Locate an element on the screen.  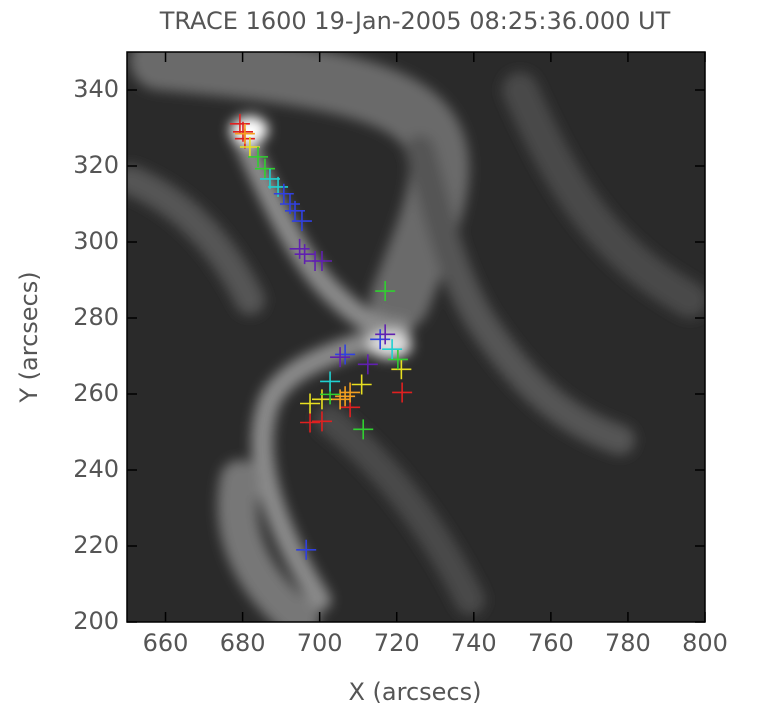
x-tick-label: 720 is located at coordinates (397, 643).